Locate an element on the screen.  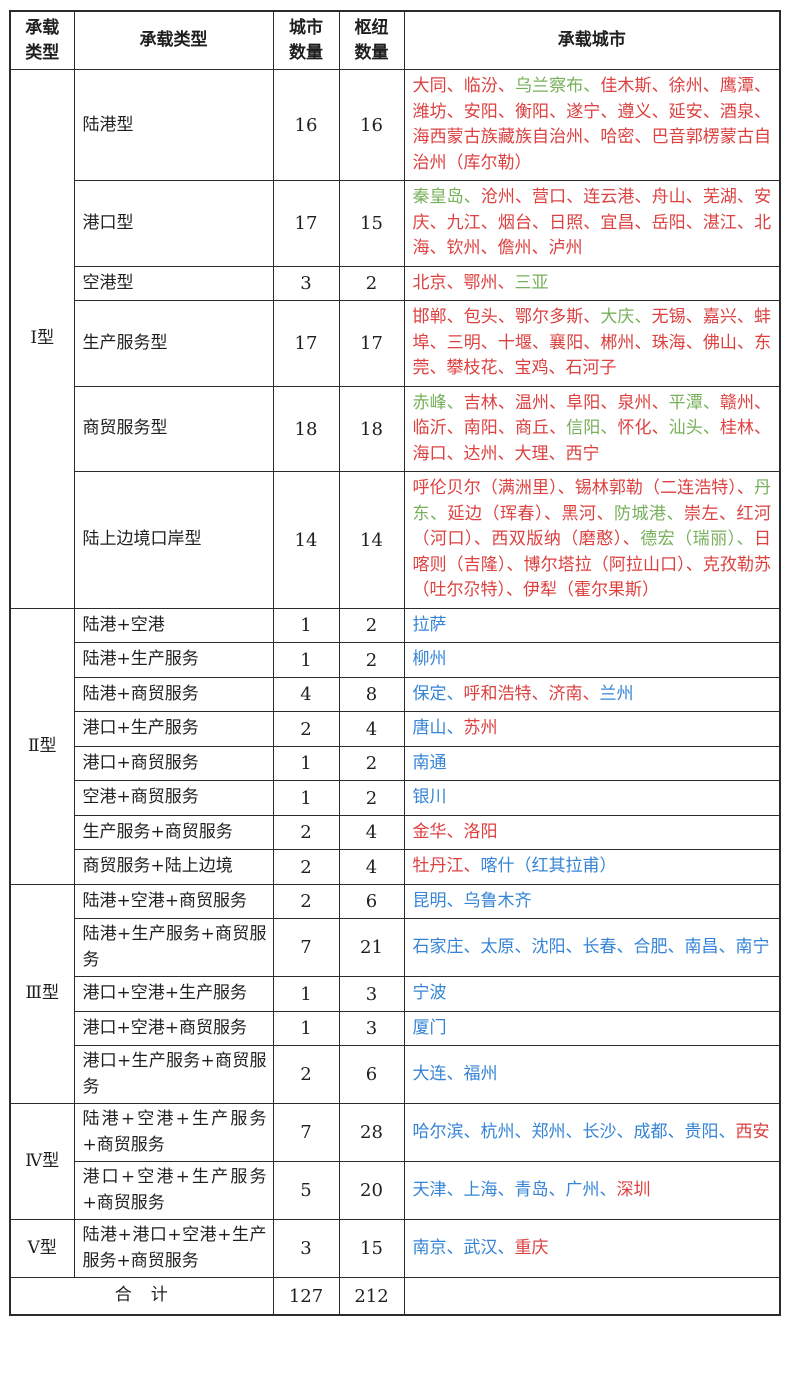
table-row: 港口+空港+生产服务 1 3 宁波 is located at coordinates (395, 994).